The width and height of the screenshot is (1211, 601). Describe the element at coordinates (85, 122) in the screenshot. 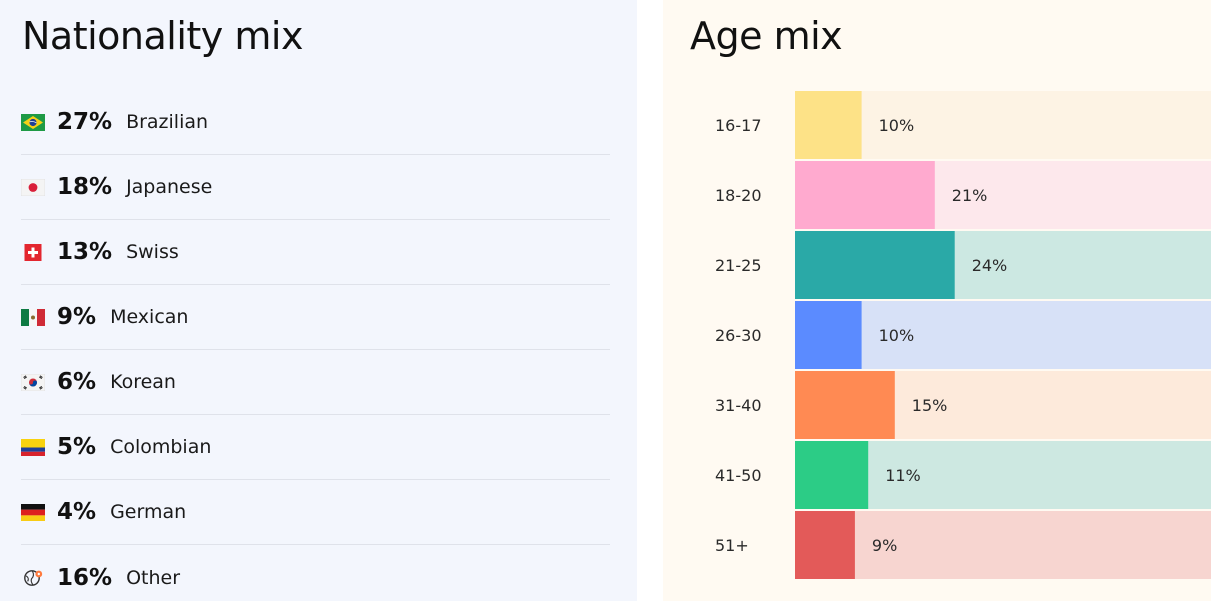

I see `nationality-percent: 27%` at that location.